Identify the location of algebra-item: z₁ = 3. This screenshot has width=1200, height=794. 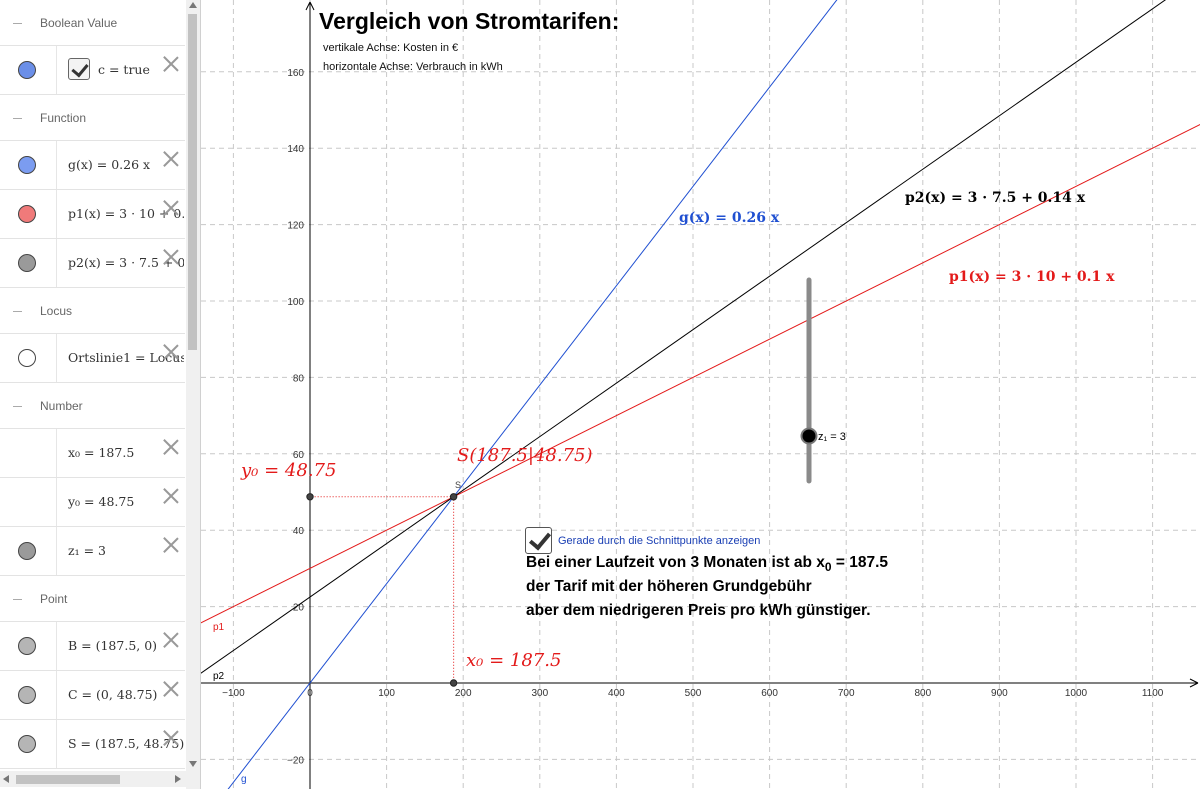
(92, 551).